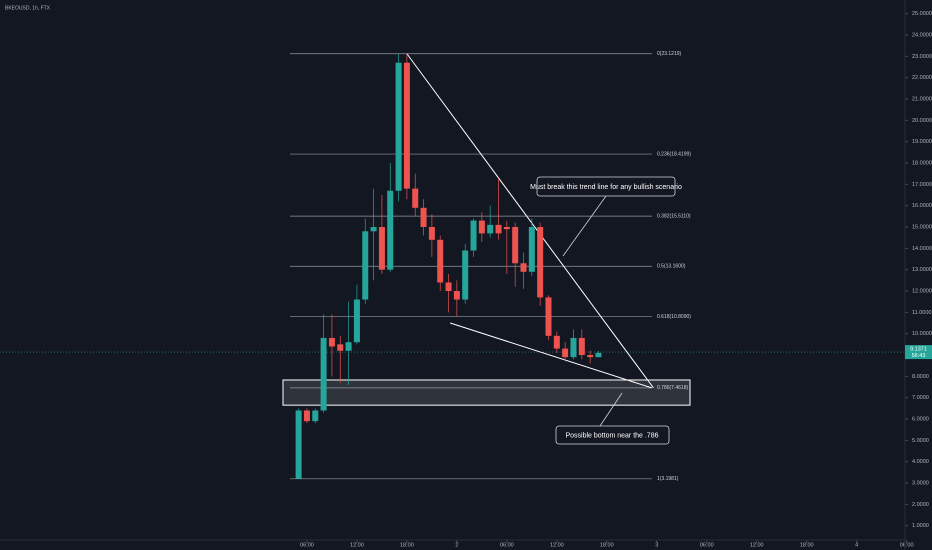 This screenshot has height=550, width=932. Describe the element at coordinates (668, 479) in the screenshot. I see `fib-label: 1(3.1981)` at that location.